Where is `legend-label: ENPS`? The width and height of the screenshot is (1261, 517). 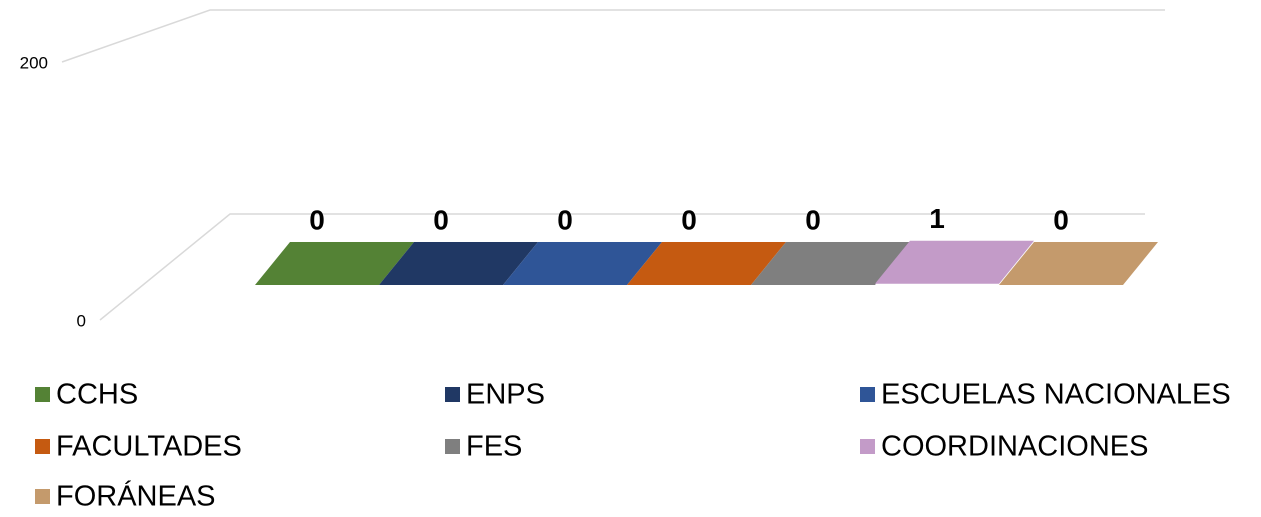
legend-label: ENPS is located at coordinates (505, 395).